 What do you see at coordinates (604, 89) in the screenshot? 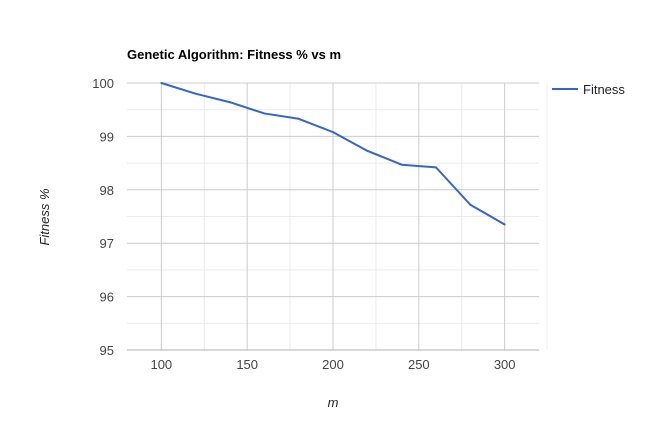
I see `legend-label: Fitness` at bounding box center [604, 89].